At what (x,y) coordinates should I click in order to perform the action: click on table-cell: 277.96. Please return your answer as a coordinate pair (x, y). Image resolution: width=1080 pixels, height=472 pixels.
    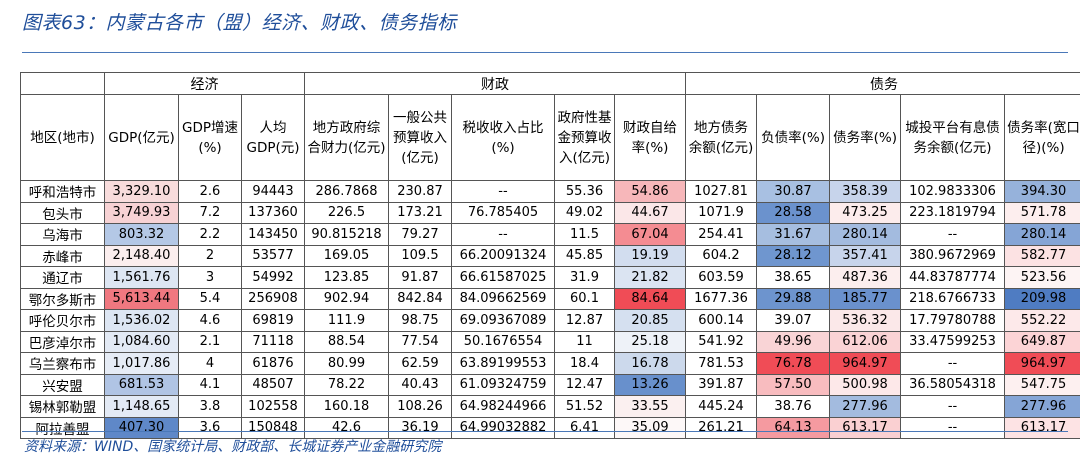
    Looking at the image, I should click on (865, 406).